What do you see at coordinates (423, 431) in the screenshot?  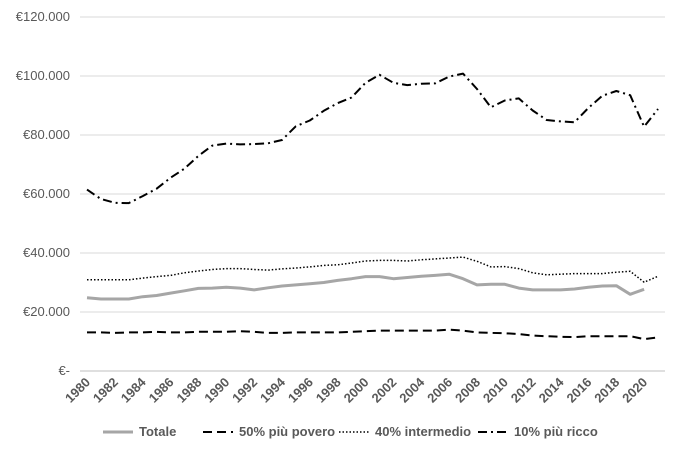 I see `legend-label: 40% intermedio` at bounding box center [423, 431].